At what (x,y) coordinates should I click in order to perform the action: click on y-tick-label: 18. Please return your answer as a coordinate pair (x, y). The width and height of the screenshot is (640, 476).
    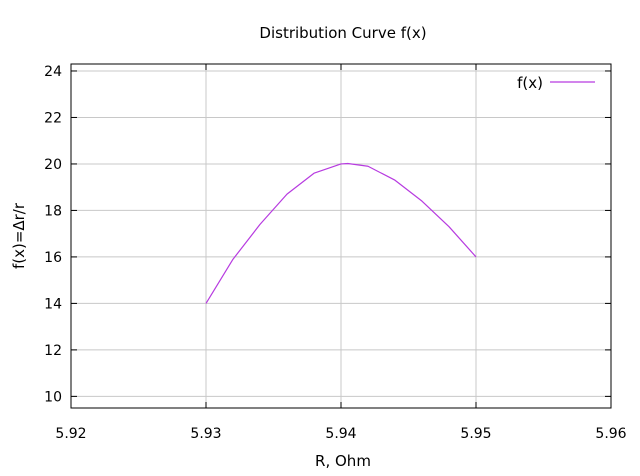
    Looking at the image, I should click on (53, 211).